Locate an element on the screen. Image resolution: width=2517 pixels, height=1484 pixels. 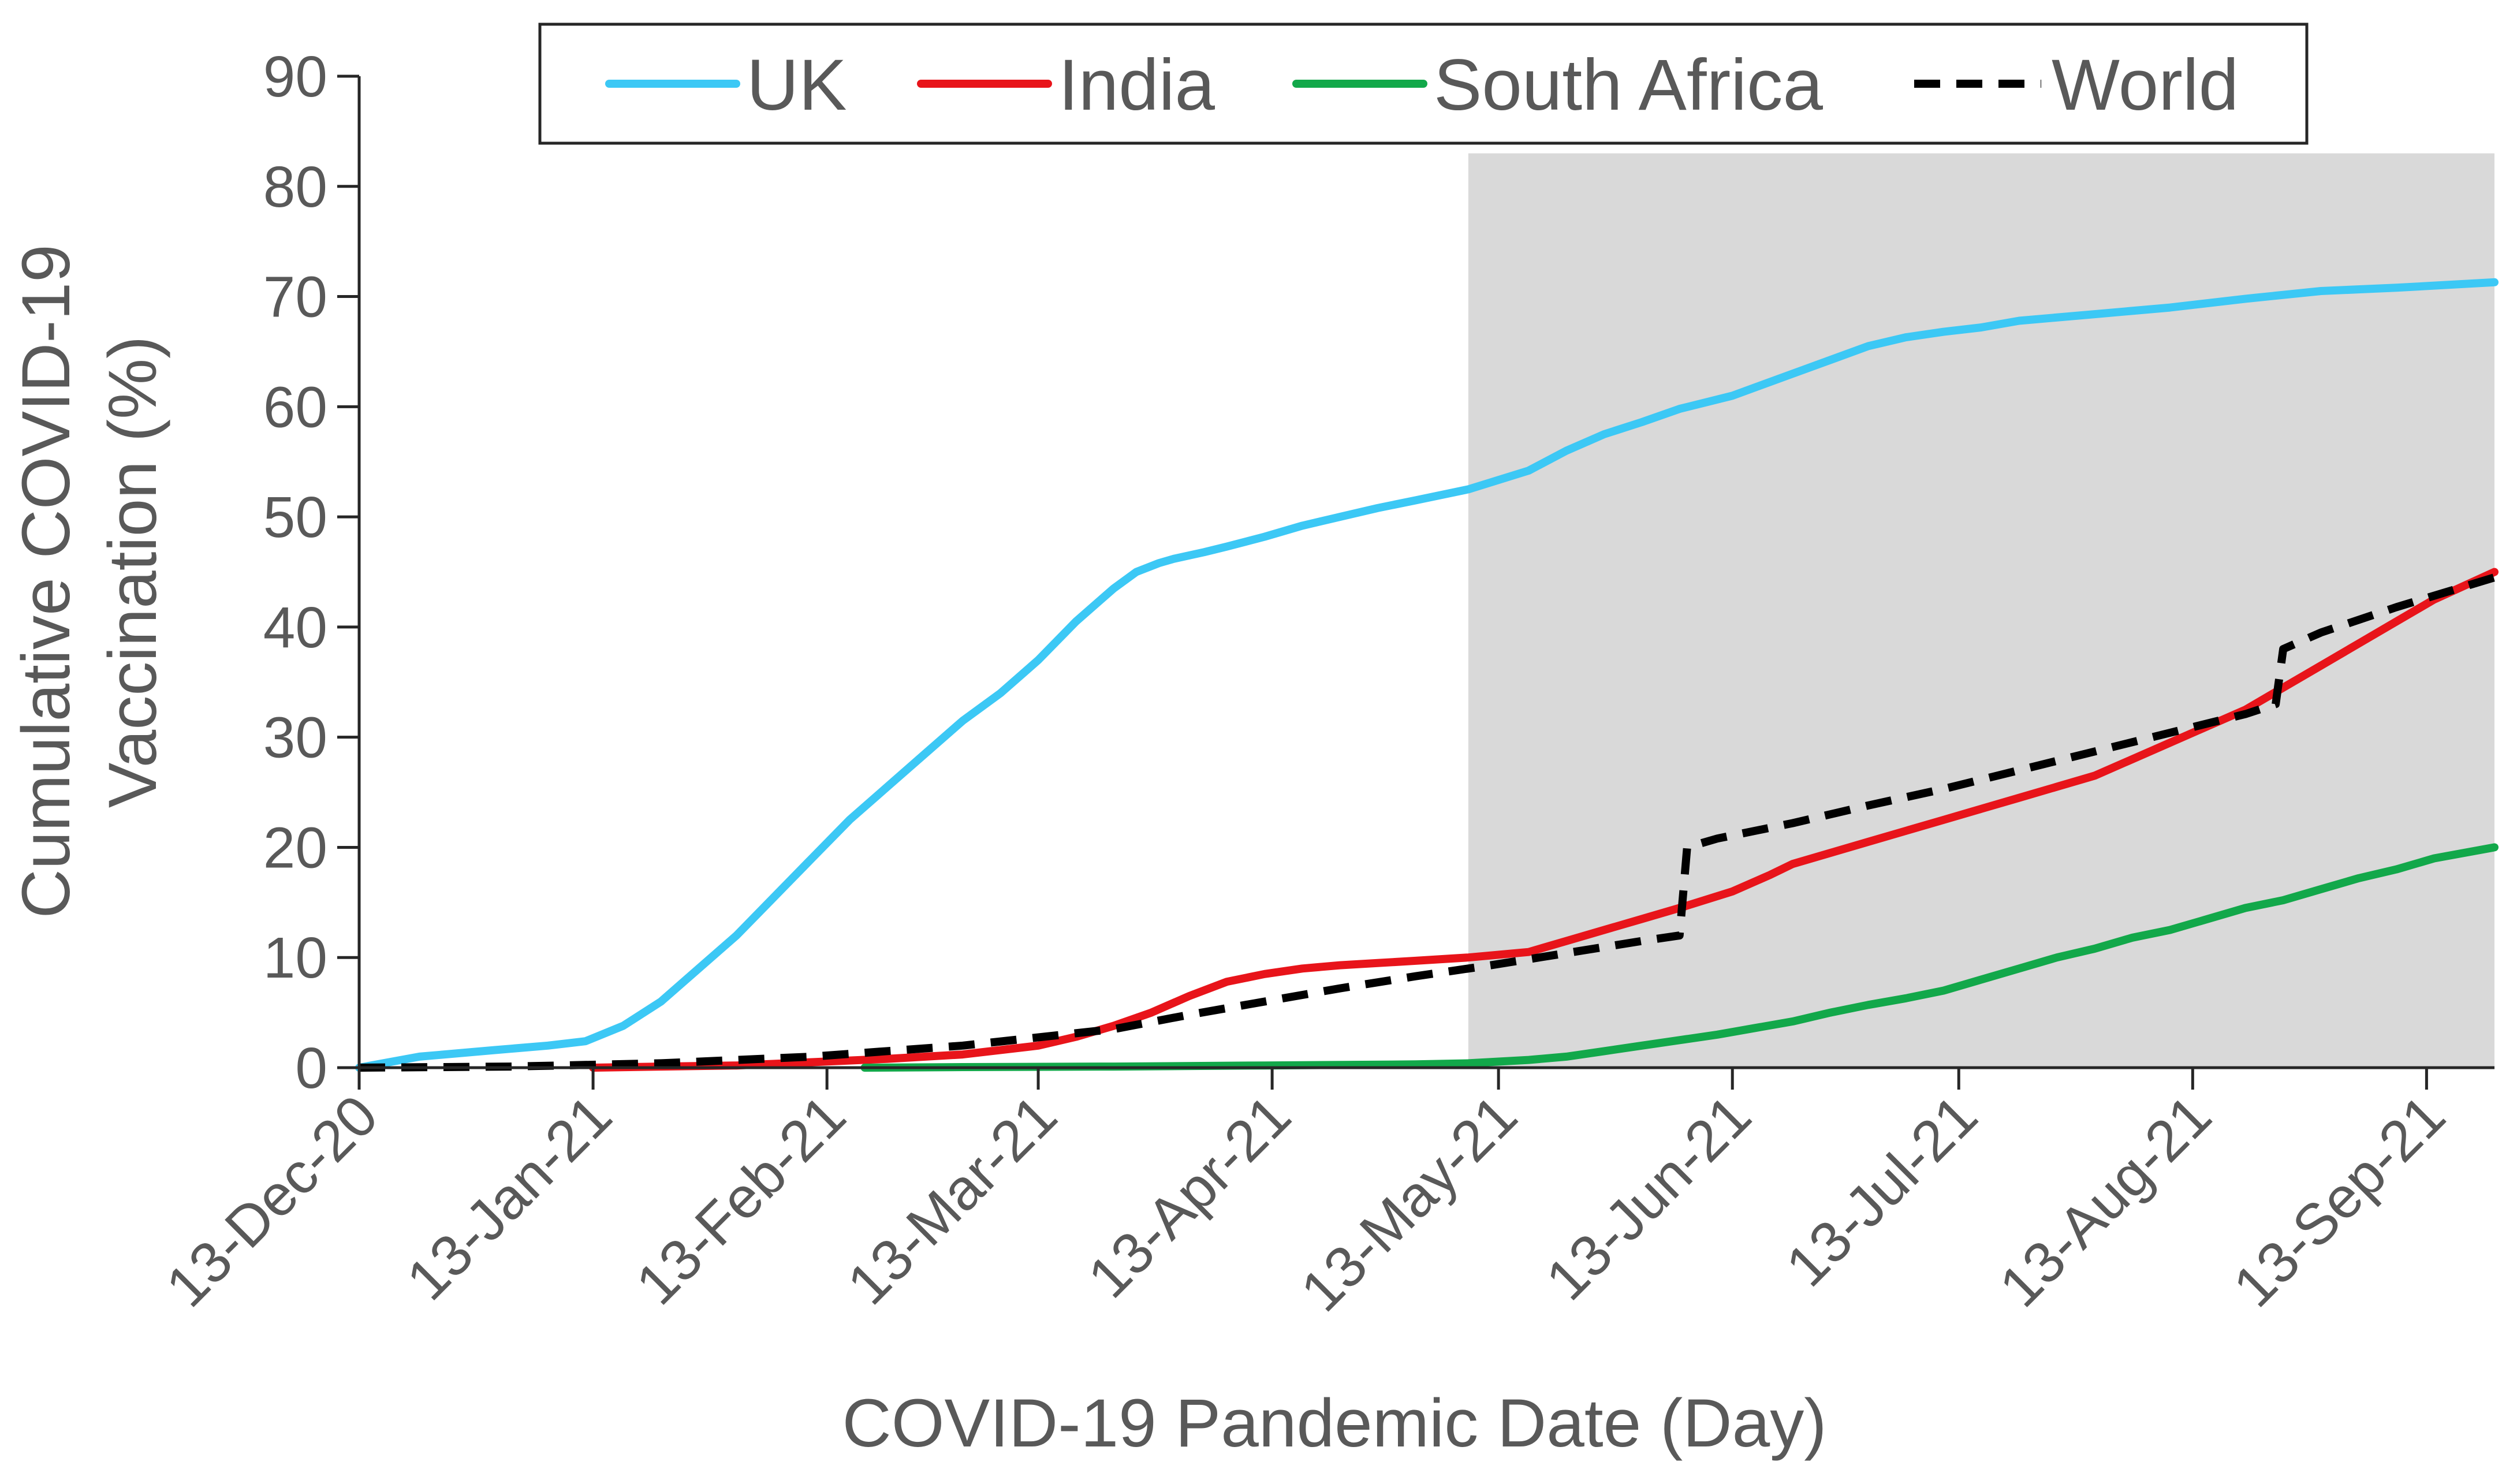
x-tick-label: 13-Aug-21 is located at coordinates (2105, 1201).